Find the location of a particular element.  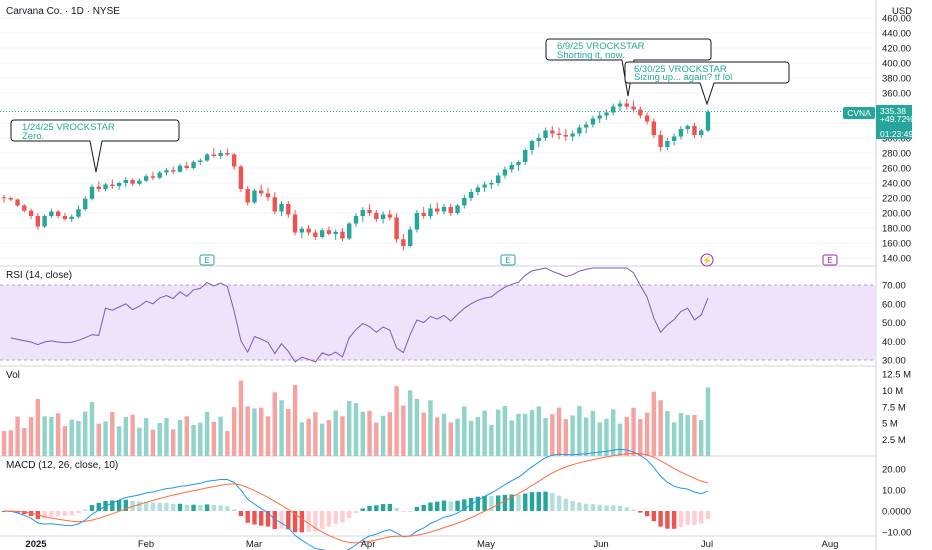

volume-tick-label: 7.5 M is located at coordinates (894, 407).